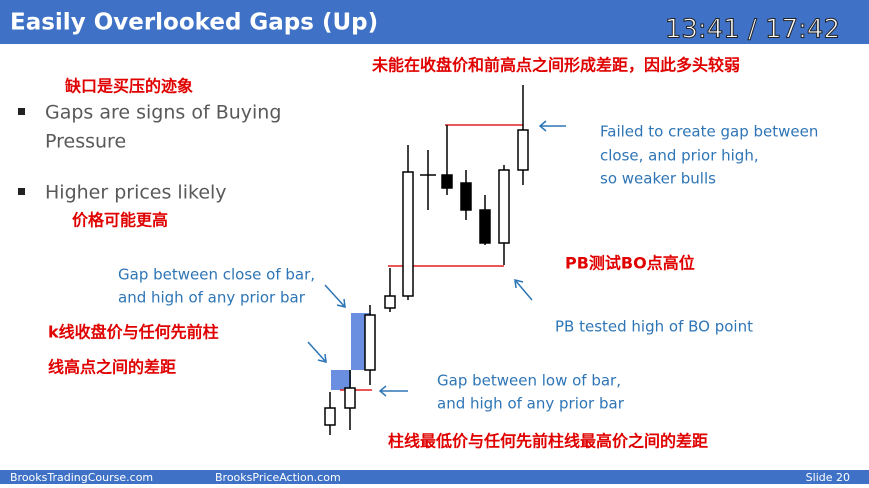 Image resolution: width=869 pixels, height=488 pixels. Describe the element at coordinates (163, 113) in the screenshot. I see `bullet-text: Gaps are signs of Buying` at that location.